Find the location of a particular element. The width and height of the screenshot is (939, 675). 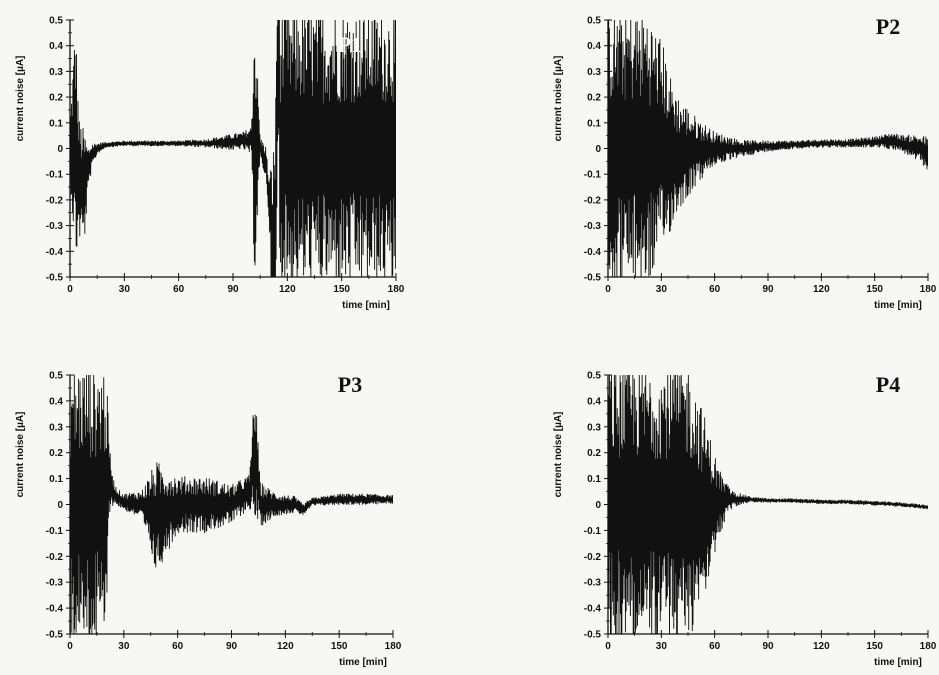

panel-title: P1 is located at coordinates (350, 44).